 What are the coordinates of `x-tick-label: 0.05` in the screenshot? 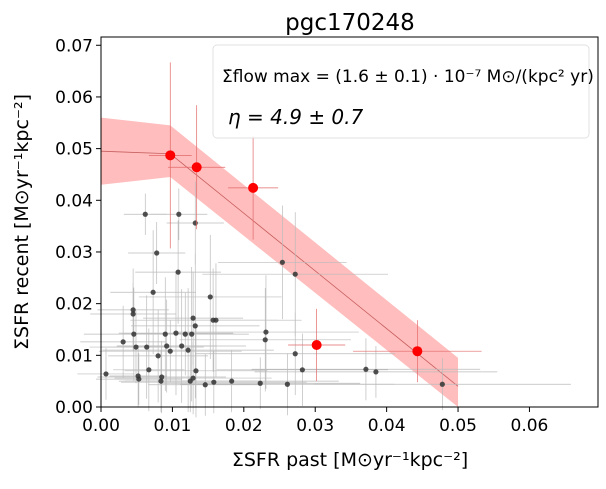 It's located at (458, 426).